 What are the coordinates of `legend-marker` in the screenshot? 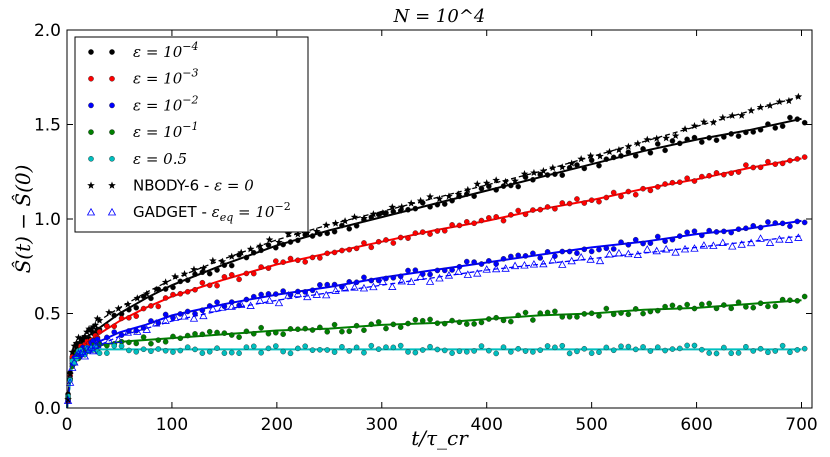 It's located at (112, 78).